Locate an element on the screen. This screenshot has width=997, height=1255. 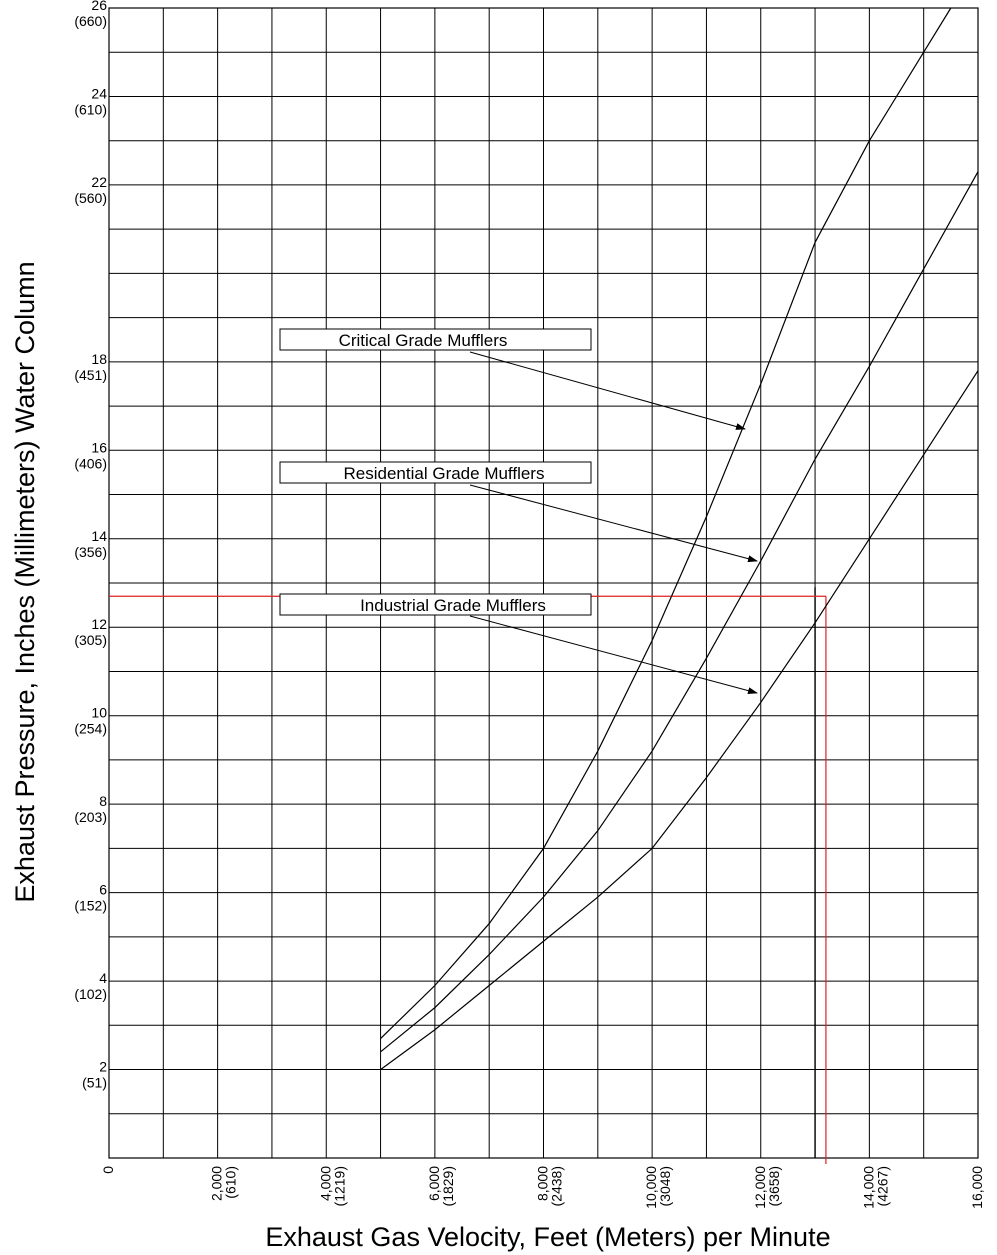
y-tick-sublabel: (254) is located at coordinates (90, 729).